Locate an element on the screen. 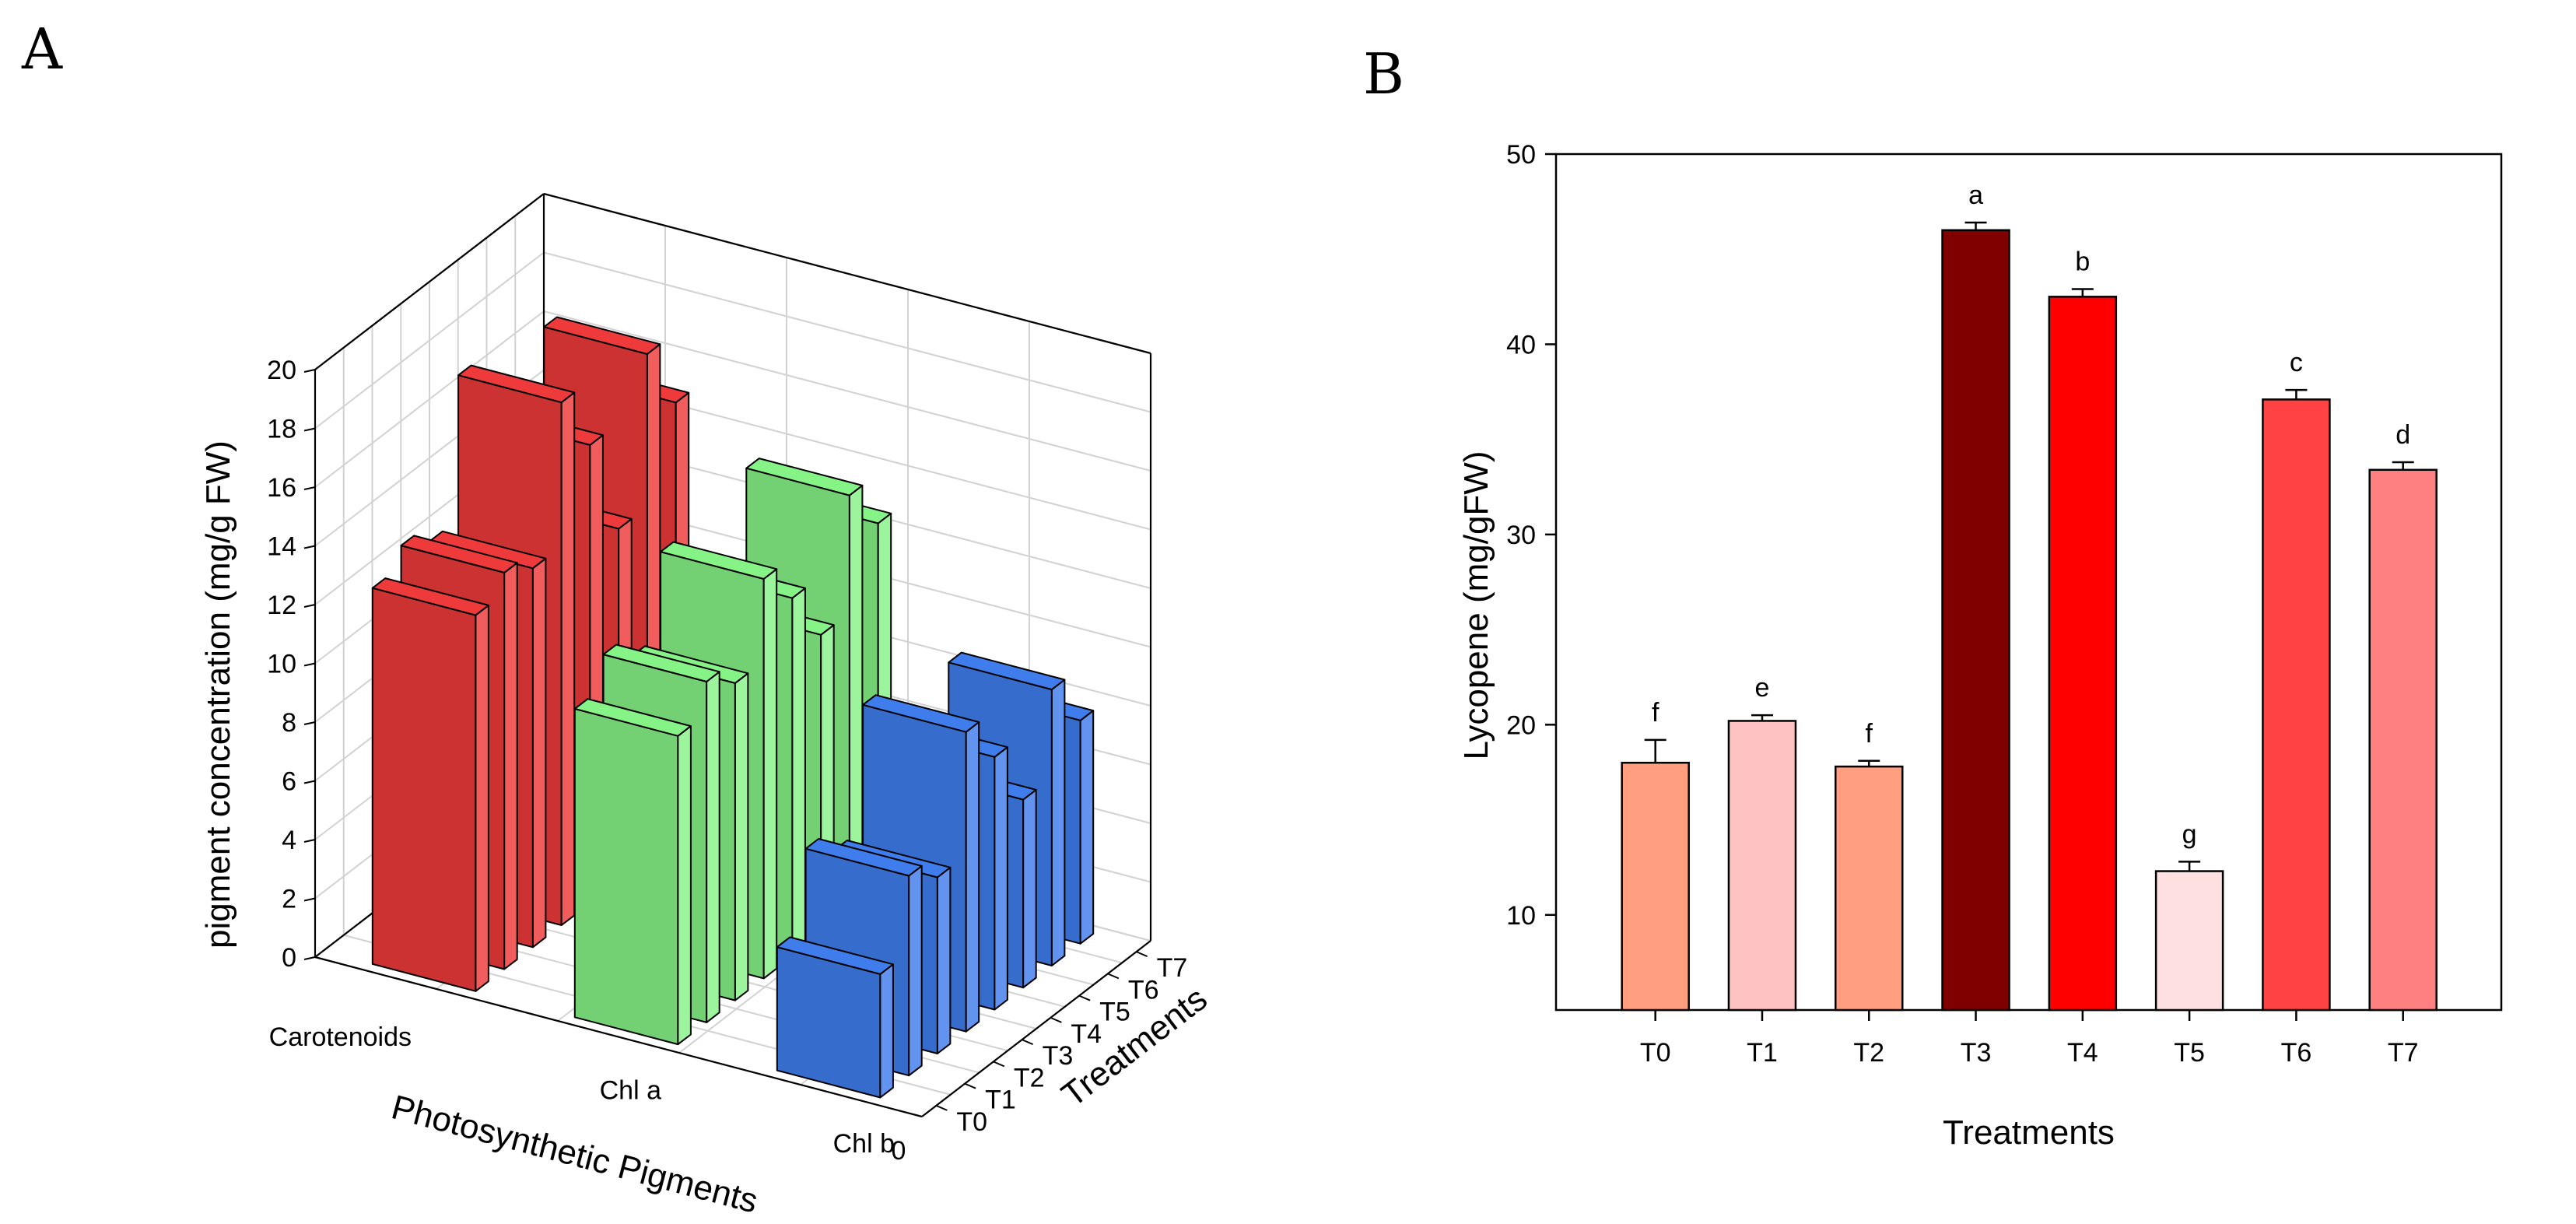  treatment-tick-label: T1 is located at coordinates (1000, 1100).